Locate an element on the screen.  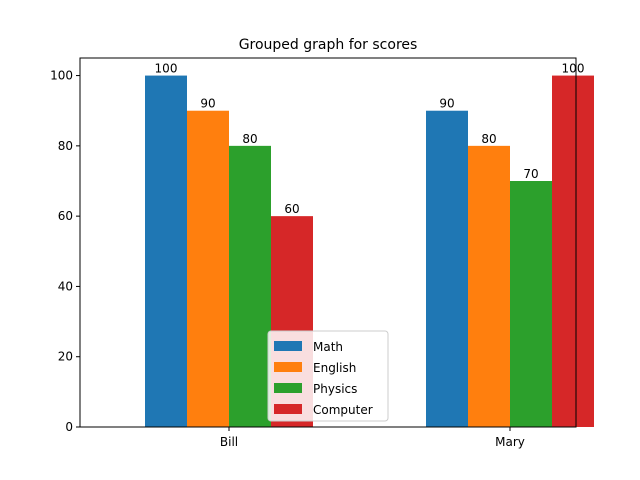
y-tick-label: 40 is located at coordinates (65, 286).